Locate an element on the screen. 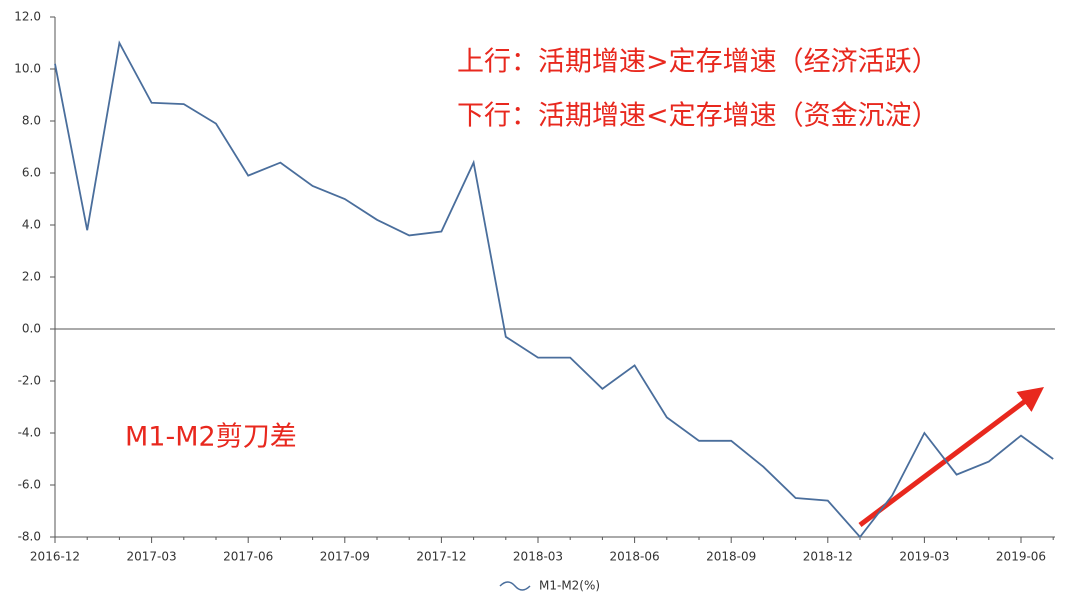  x-tick-label: 2017-12 is located at coordinates (441, 557).